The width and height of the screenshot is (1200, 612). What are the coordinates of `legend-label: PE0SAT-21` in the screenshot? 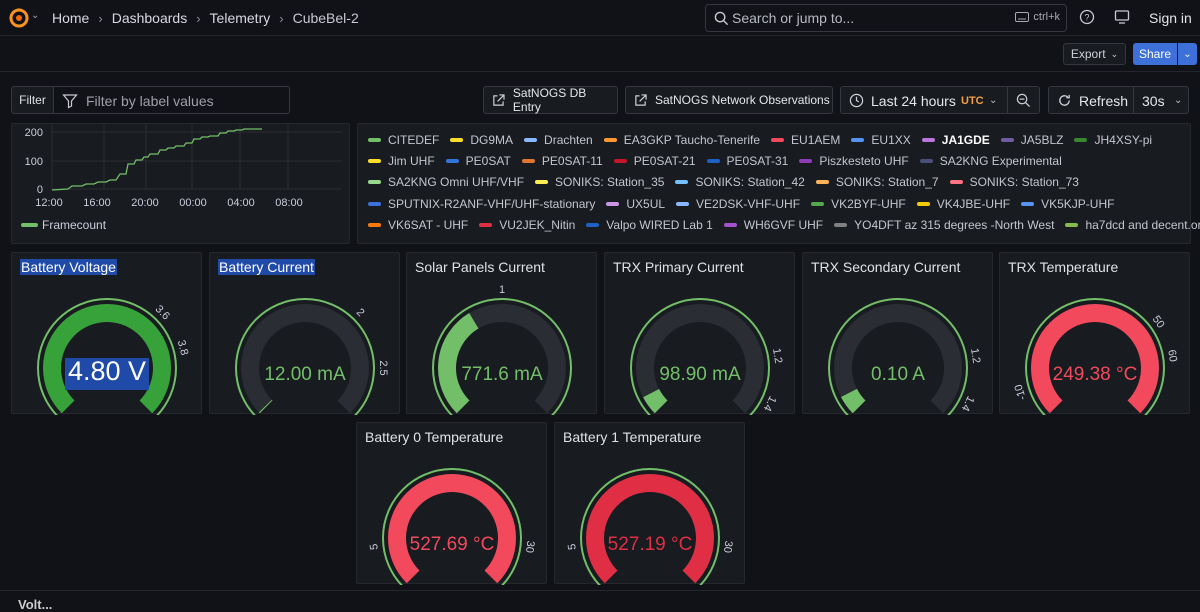 It's located at (665, 161).